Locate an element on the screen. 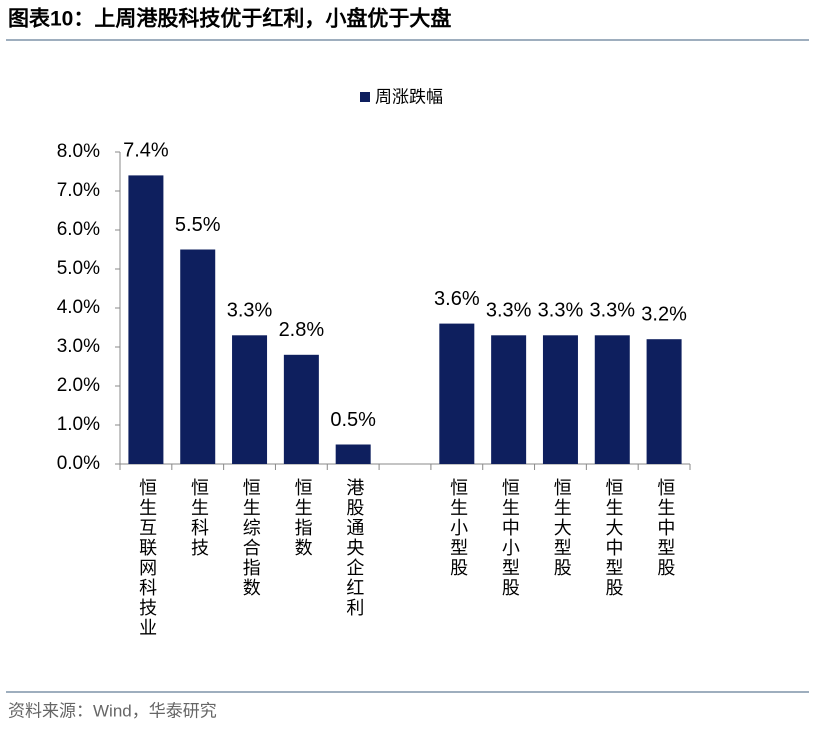 This screenshot has width=815, height=735. source-note: 资料来源：Wind，华泰研究 is located at coordinates (112, 710).